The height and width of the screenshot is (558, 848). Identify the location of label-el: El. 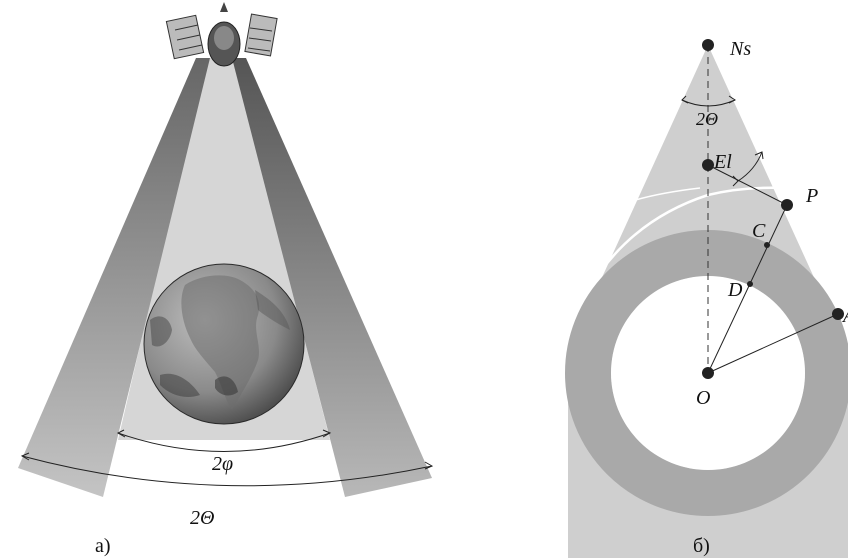
(722, 162).